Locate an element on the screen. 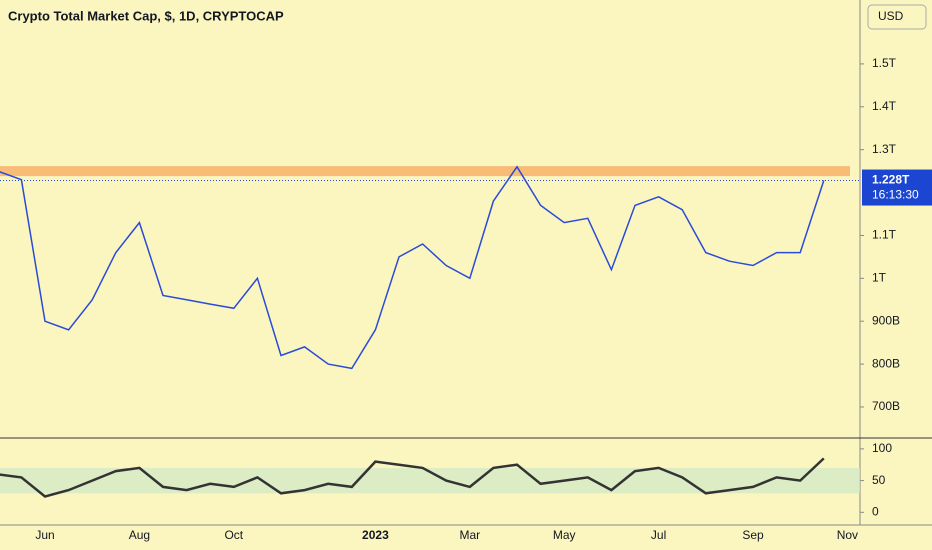 The image size is (932, 550). x-tick-label: May is located at coordinates (564, 535).